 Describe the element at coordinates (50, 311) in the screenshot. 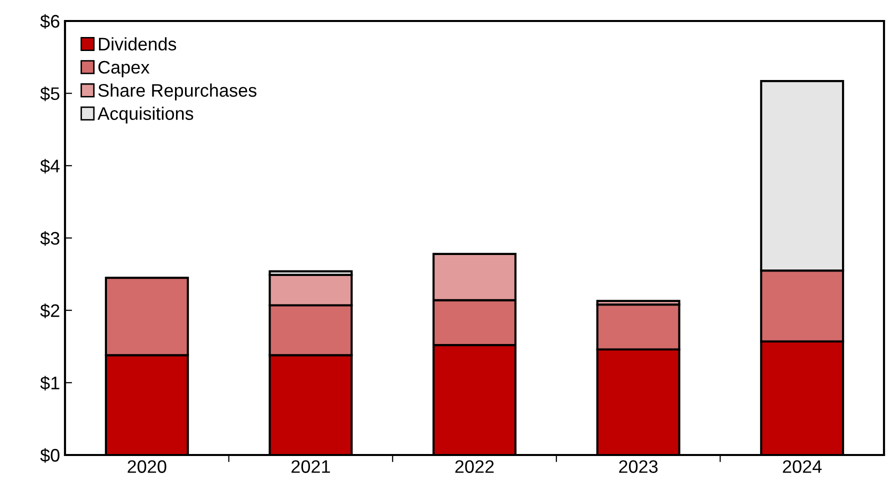

I see `y-tick-label: $2` at that location.